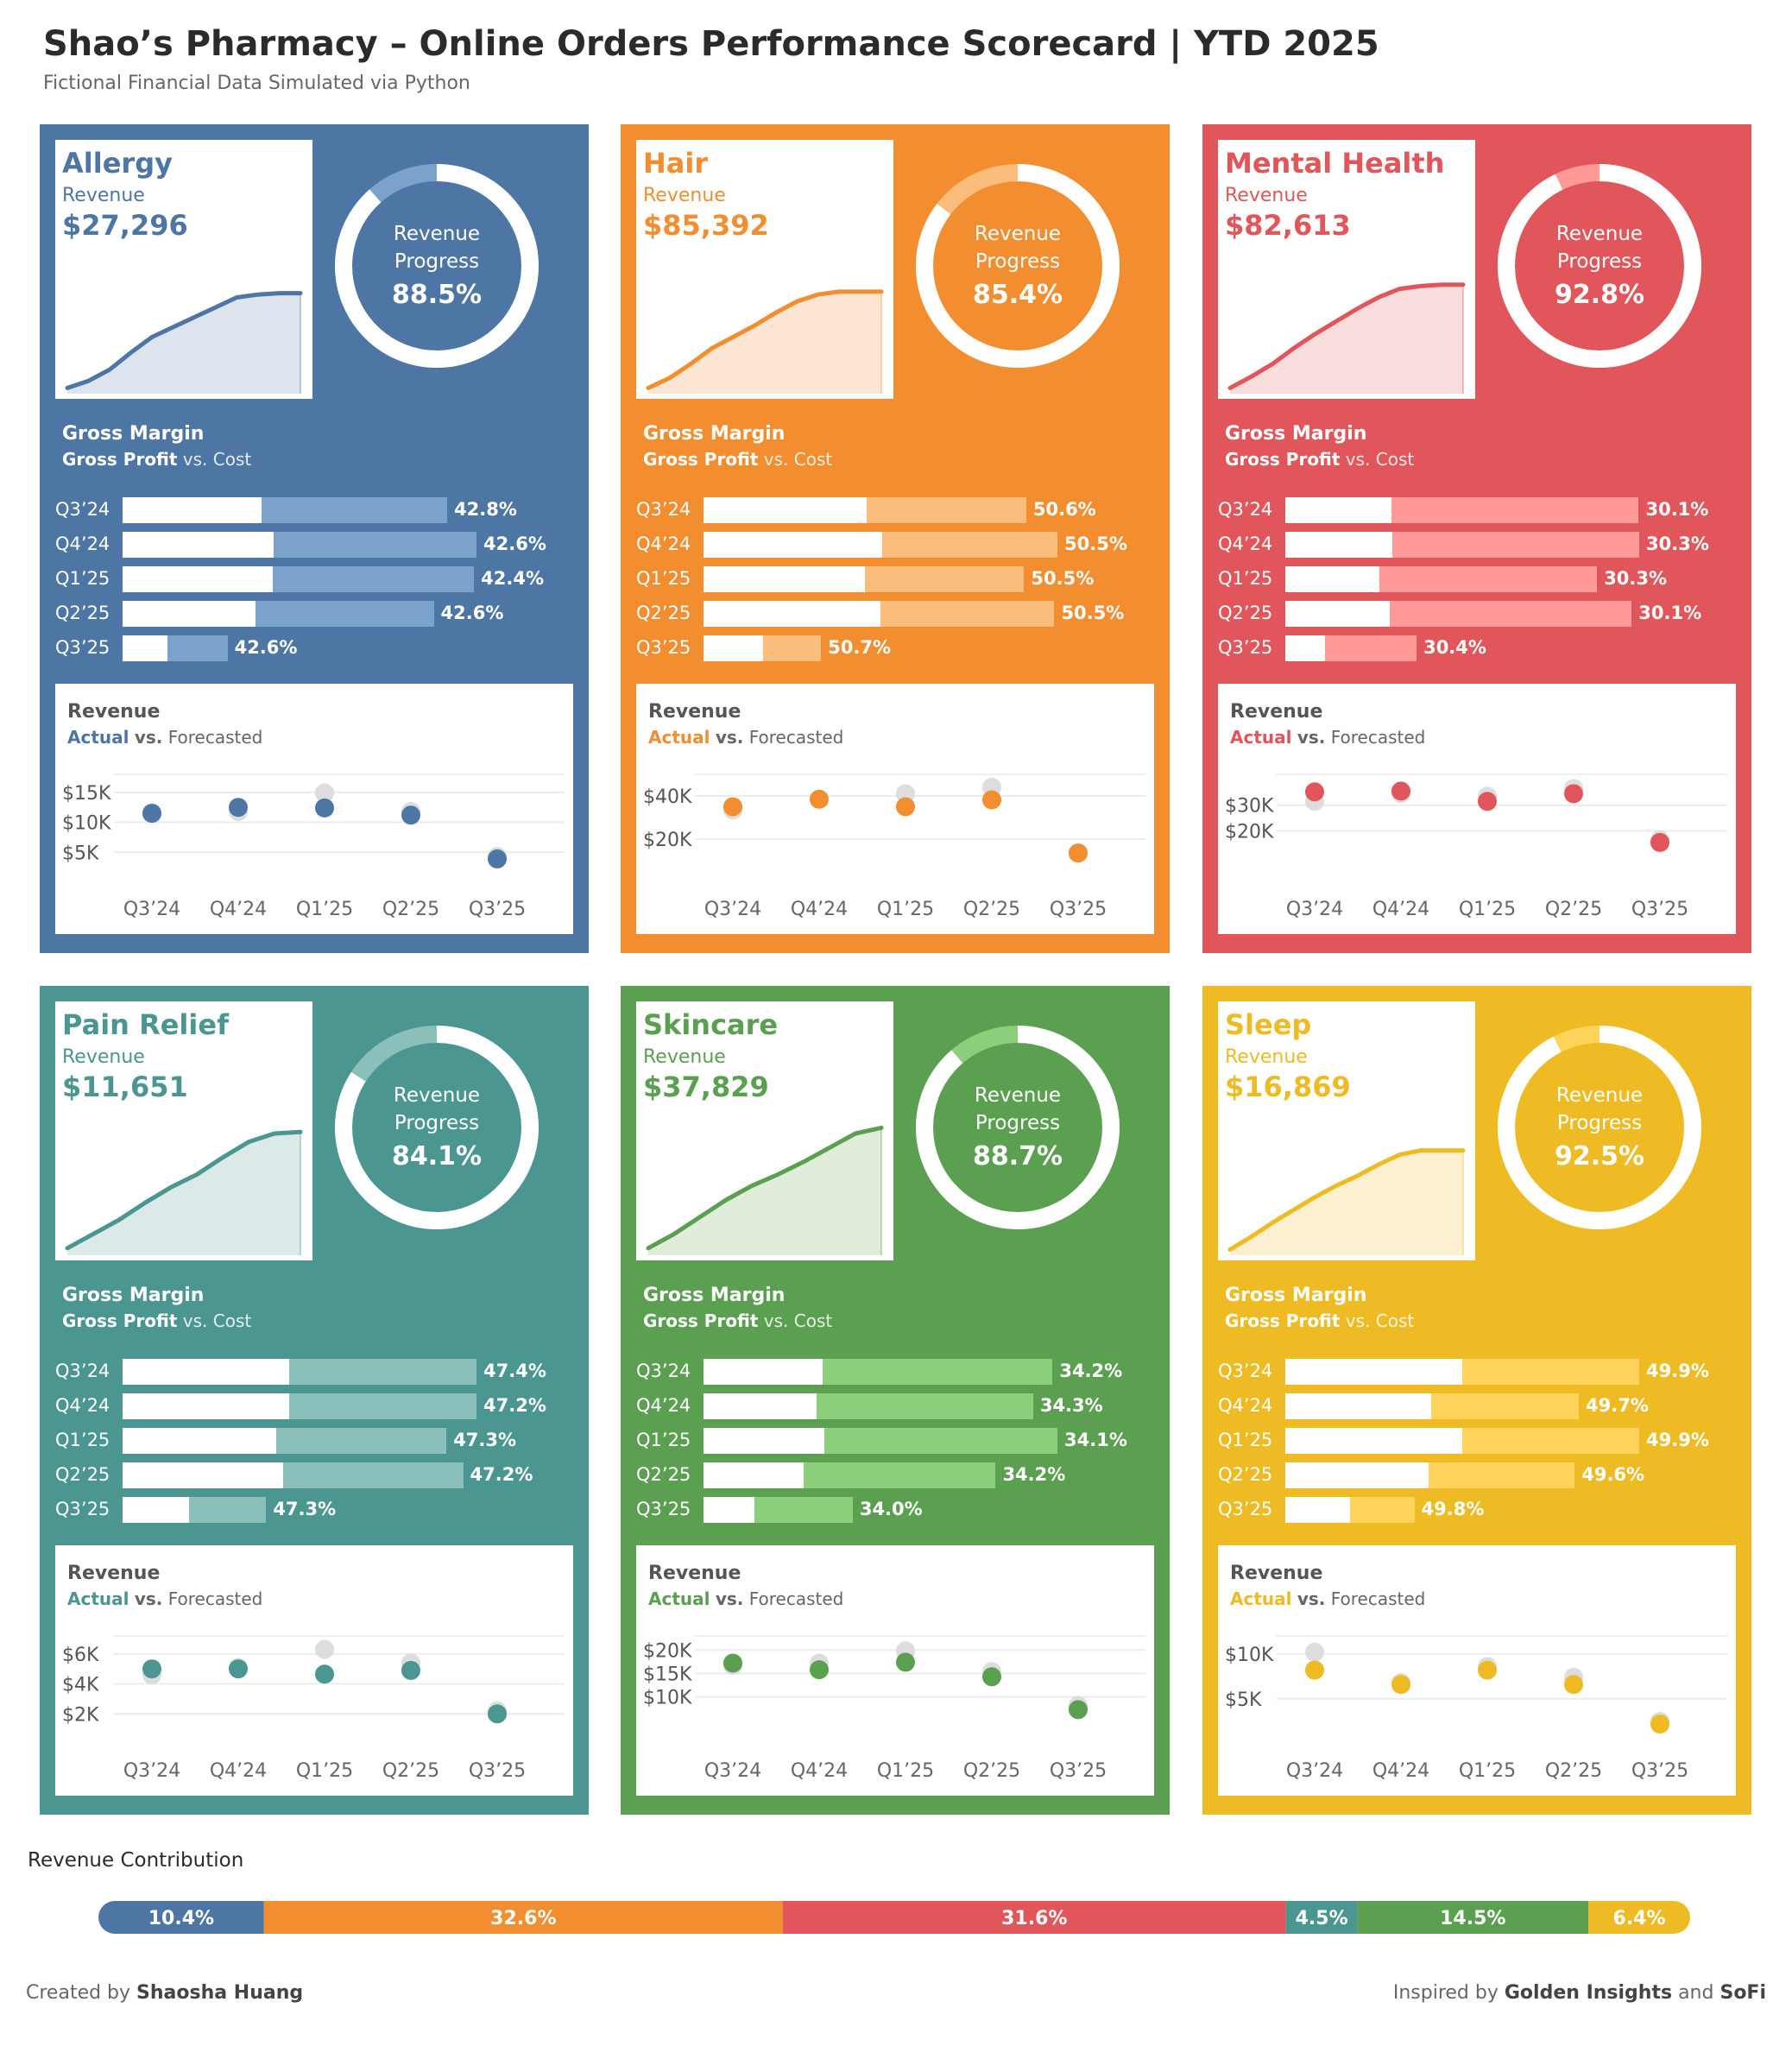 The height and width of the screenshot is (2046, 1792). I want to click on category-name: Mental Health, so click(1335, 164).